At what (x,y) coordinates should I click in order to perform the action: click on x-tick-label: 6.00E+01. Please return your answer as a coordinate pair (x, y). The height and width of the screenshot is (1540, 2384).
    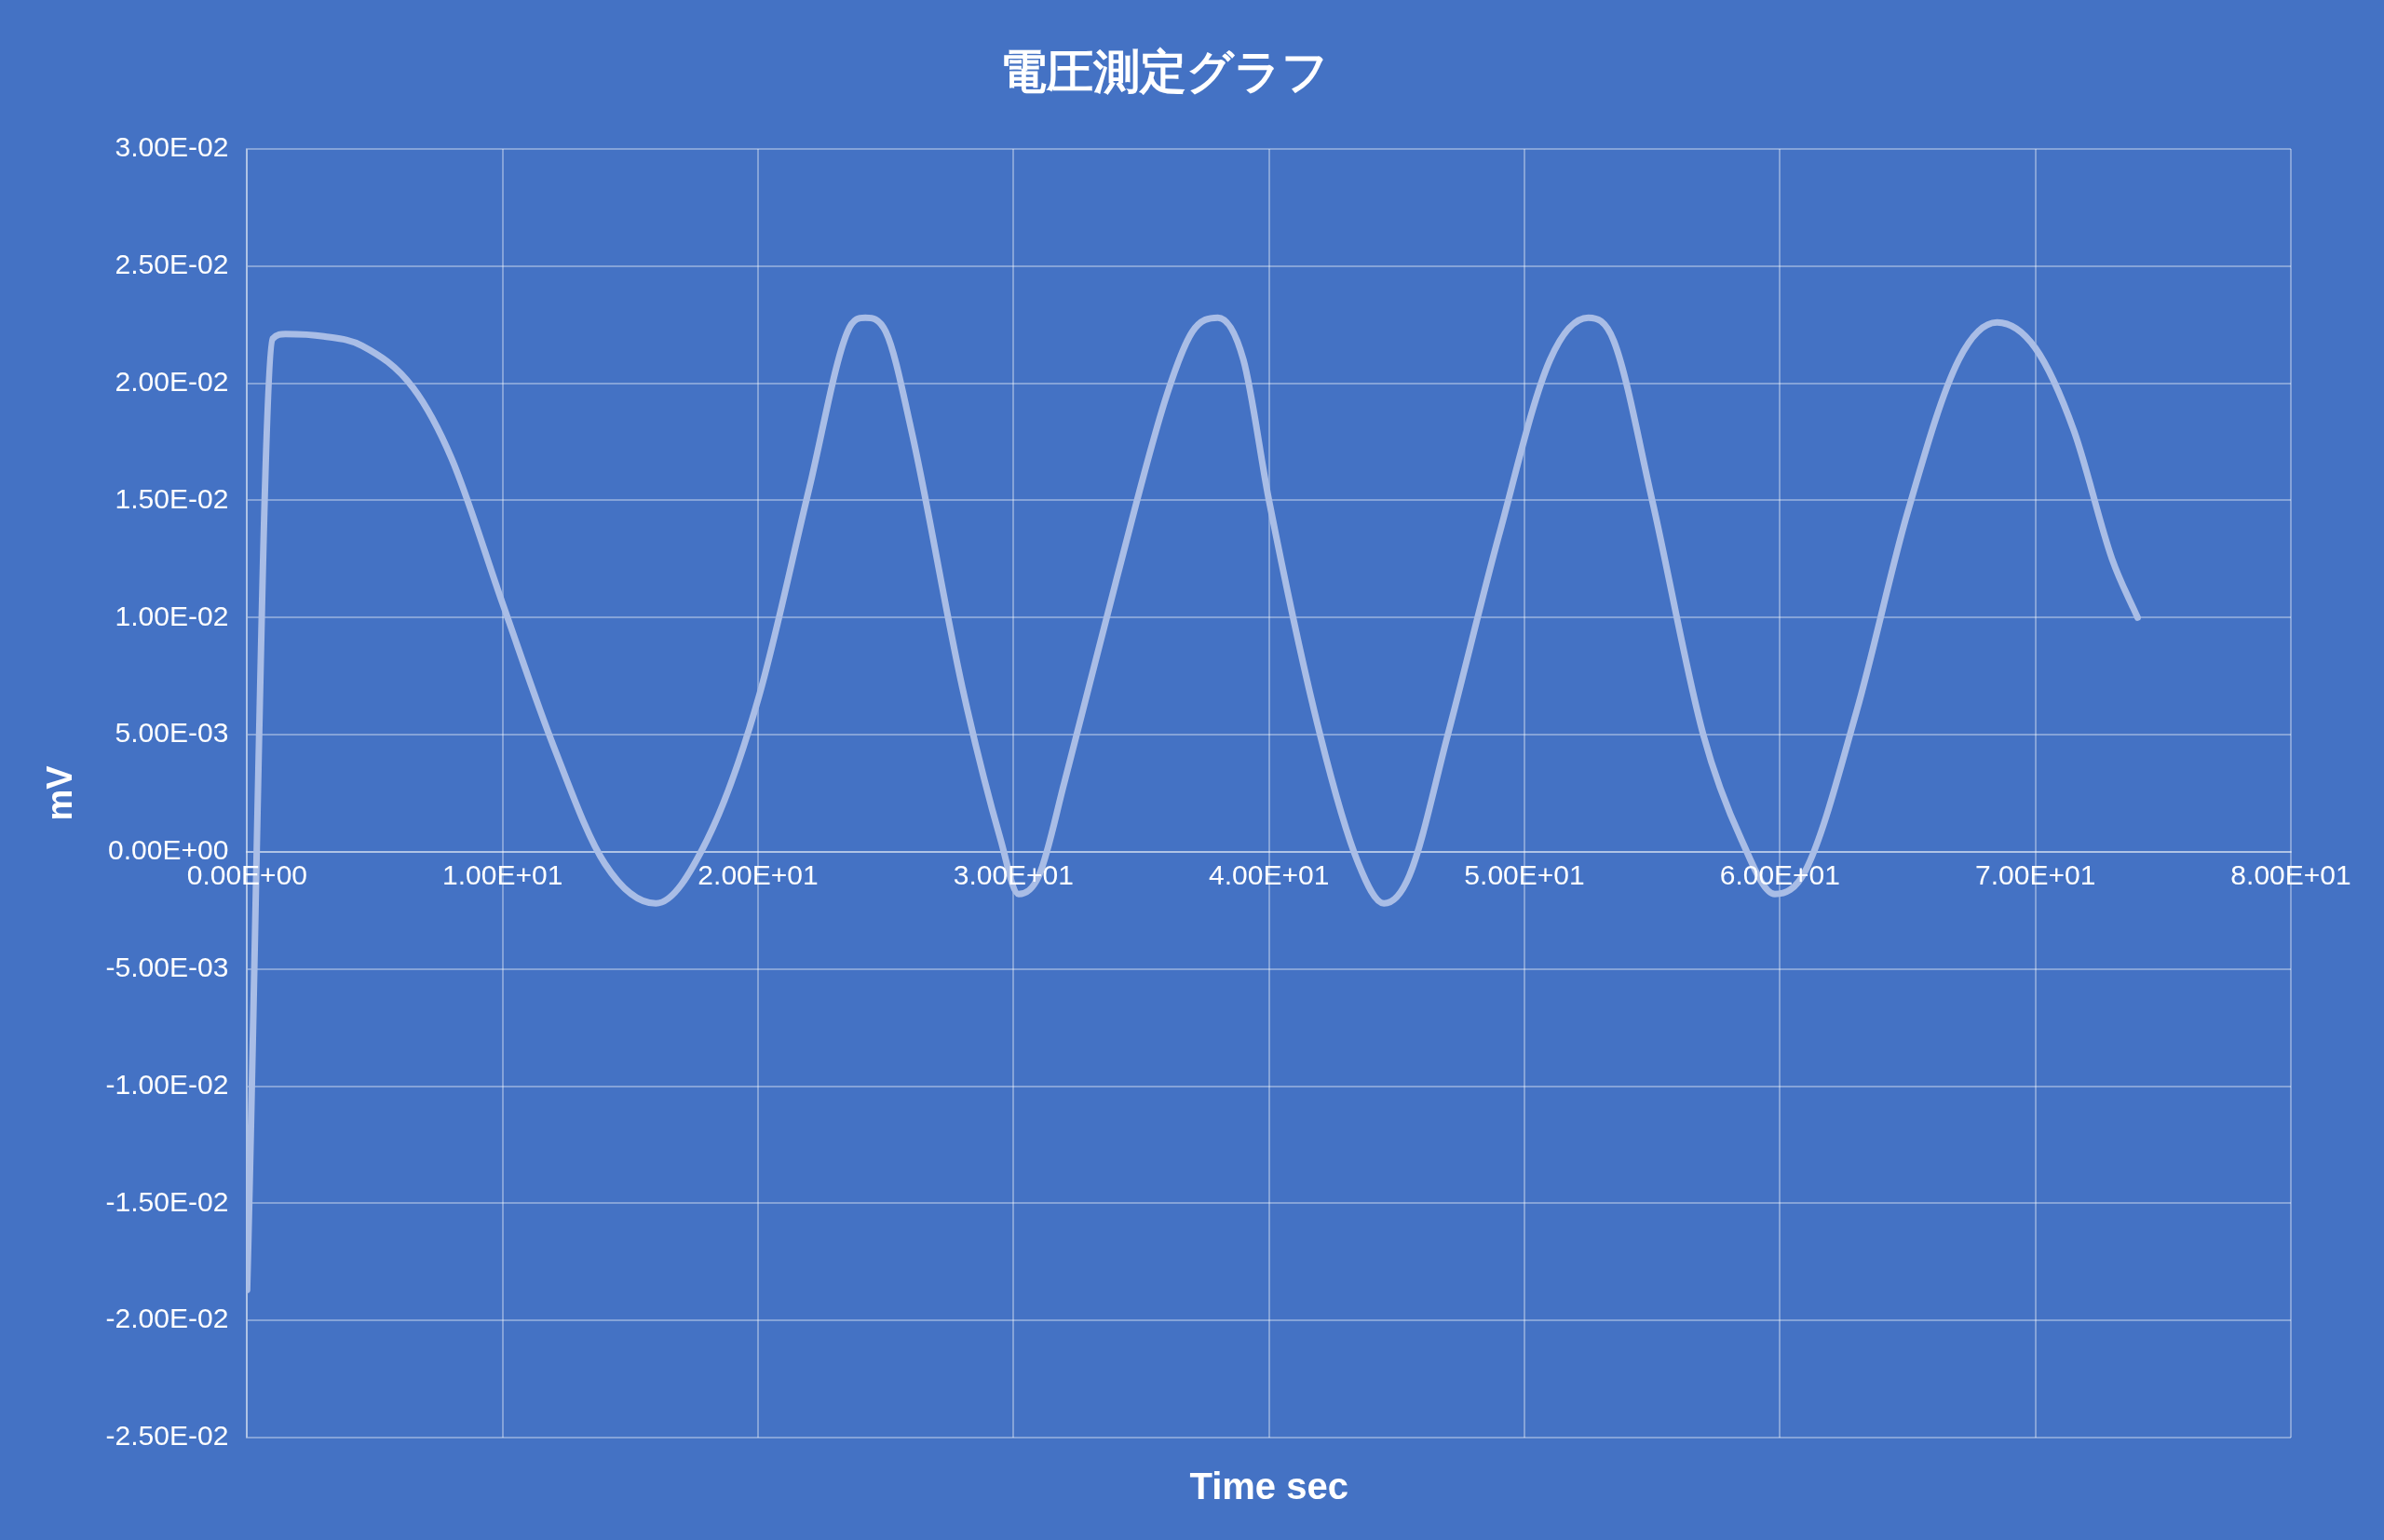
    Looking at the image, I should click on (1780, 875).